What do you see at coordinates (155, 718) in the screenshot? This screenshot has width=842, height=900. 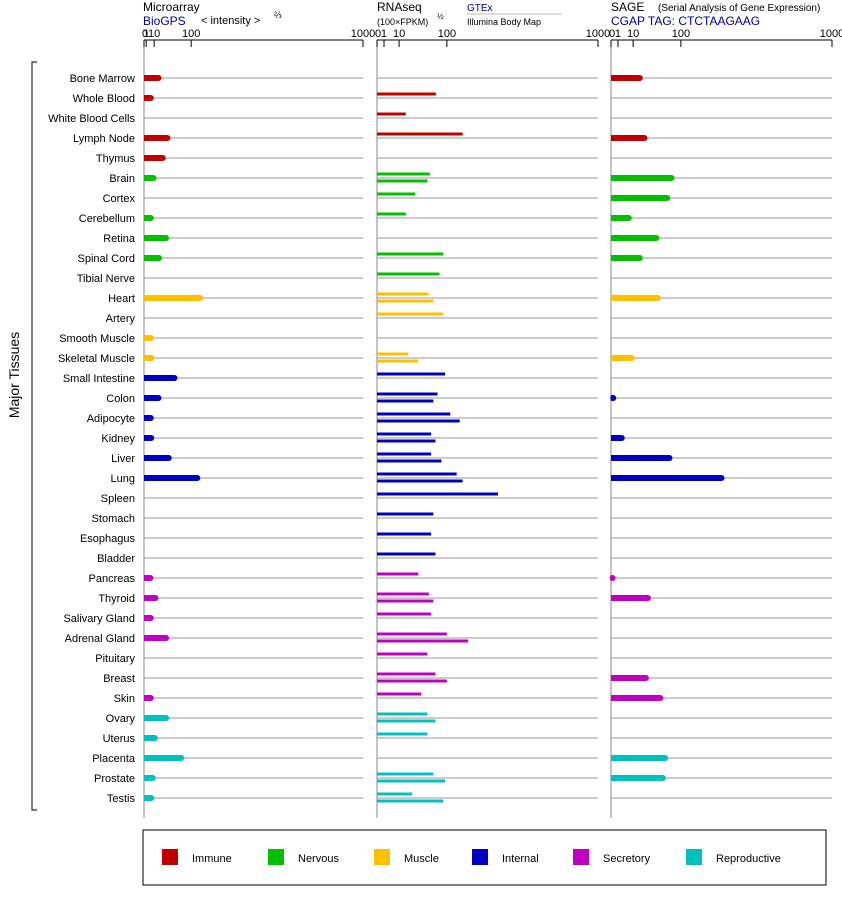 I see `microarray-bar-ovary` at bounding box center [155, 718].